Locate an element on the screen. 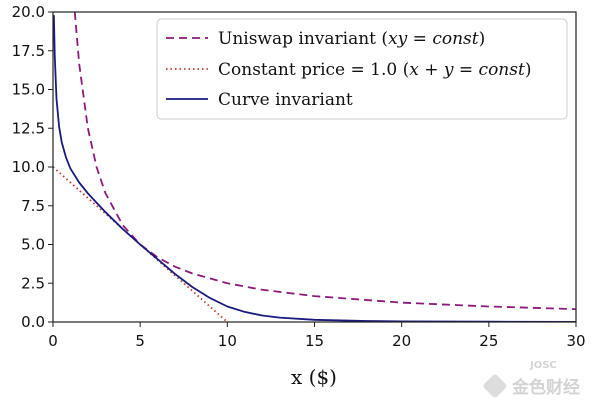 The height and width of the screenshot is (404, 600). y-tick-label: 5.0 is located at coordinates (33, 245).